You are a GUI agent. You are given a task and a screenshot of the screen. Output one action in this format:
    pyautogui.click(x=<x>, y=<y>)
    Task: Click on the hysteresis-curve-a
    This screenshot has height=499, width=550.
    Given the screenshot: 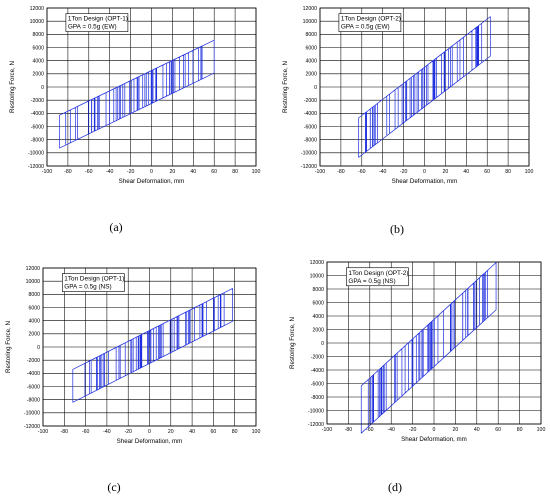 What is the action you would take?
    pyautogui.click(x=137, y=94)
    